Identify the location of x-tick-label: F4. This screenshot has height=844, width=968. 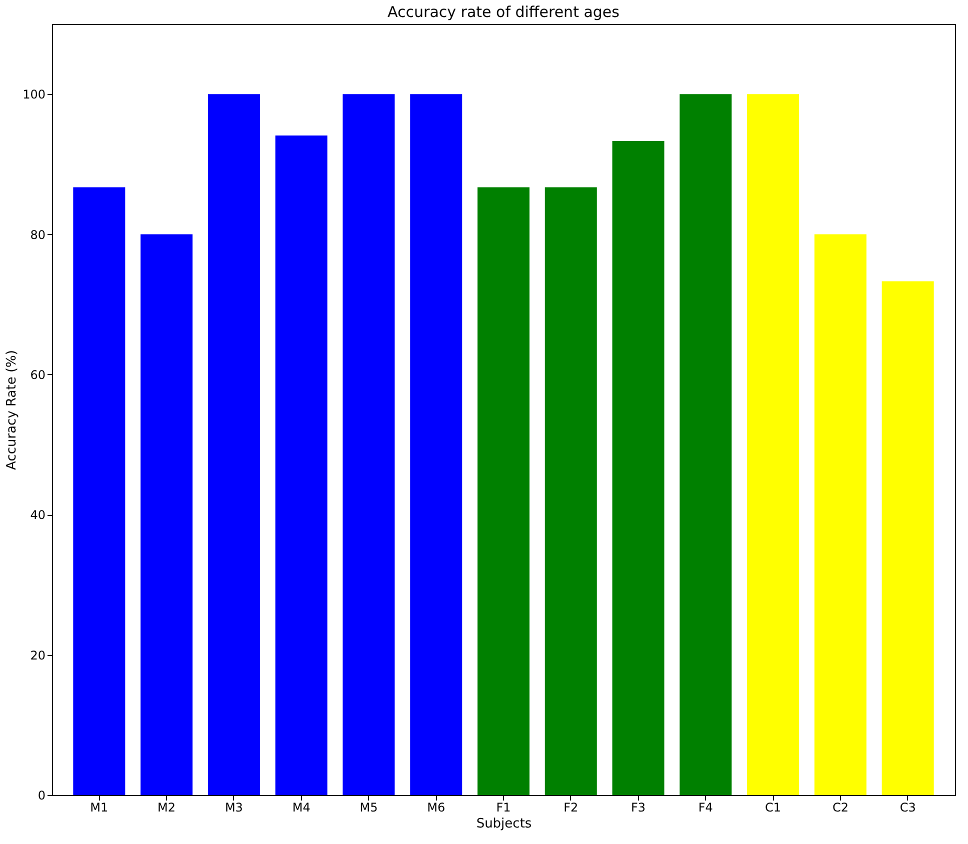
(705, 807).